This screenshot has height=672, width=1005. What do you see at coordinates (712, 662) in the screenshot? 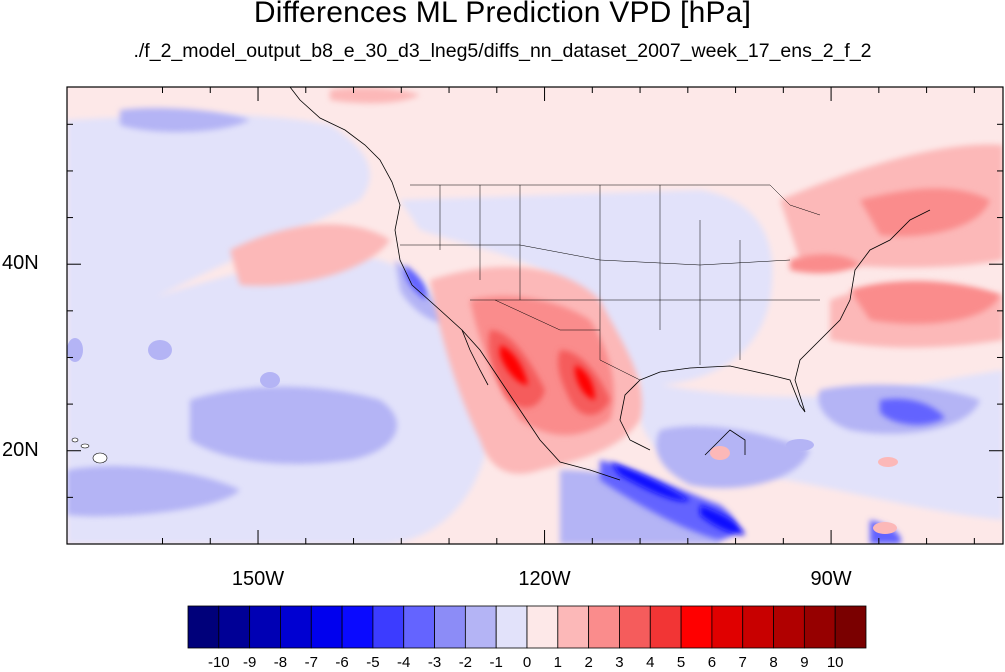
I see `colorbar-level-label: 6` at bounding box center [712, 662].